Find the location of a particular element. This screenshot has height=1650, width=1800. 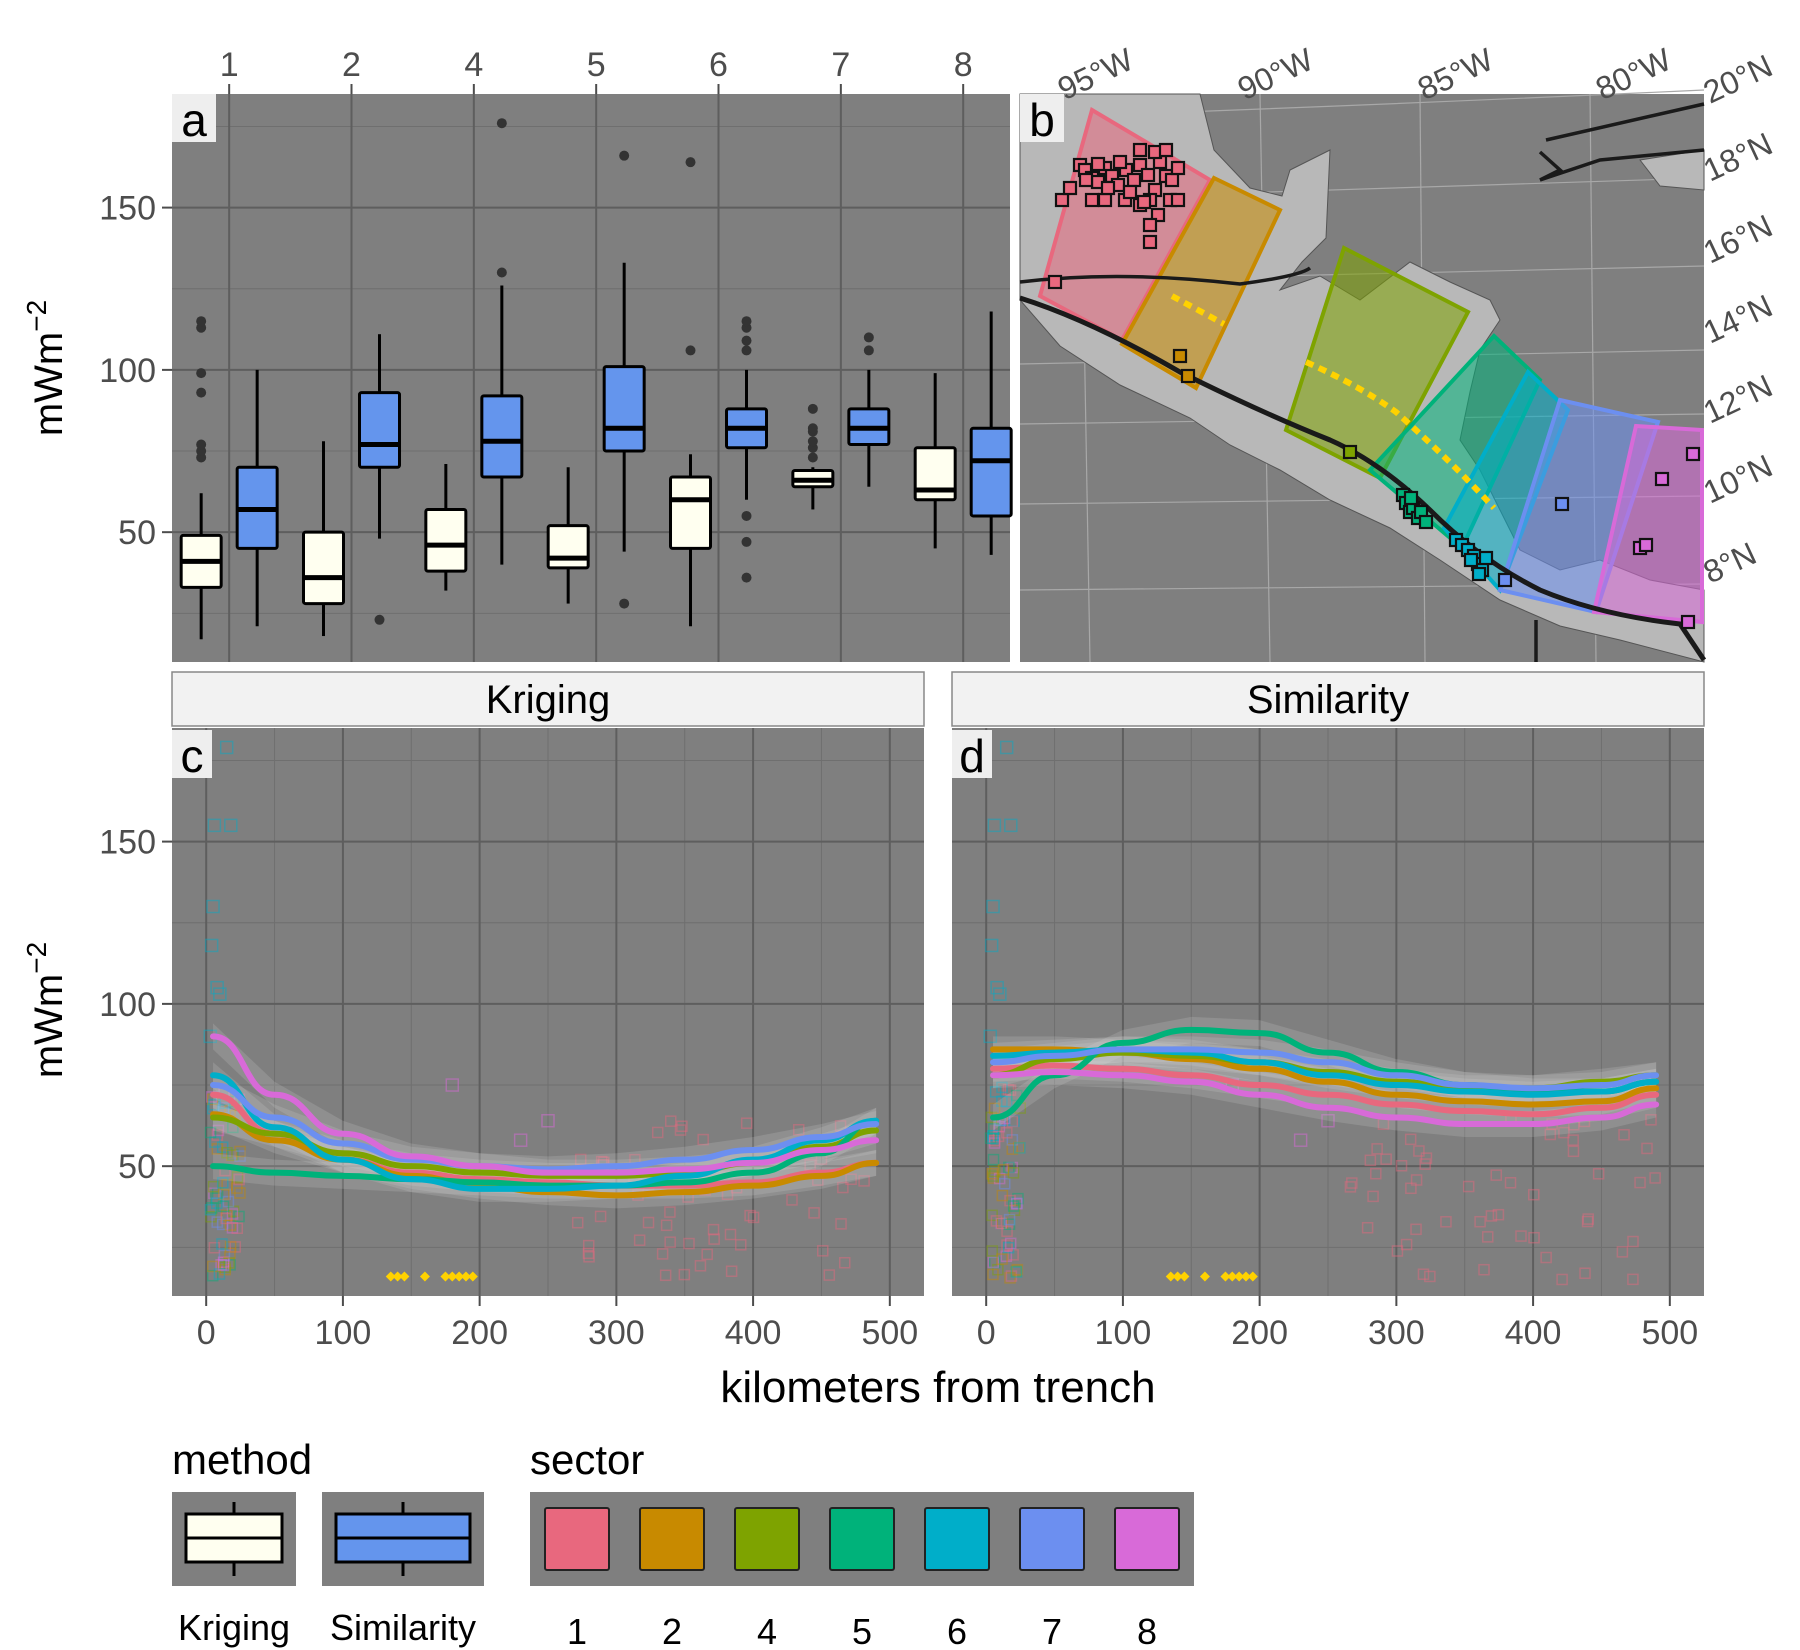

x-tick-label: 500 is located at coordinates (889, 1333).